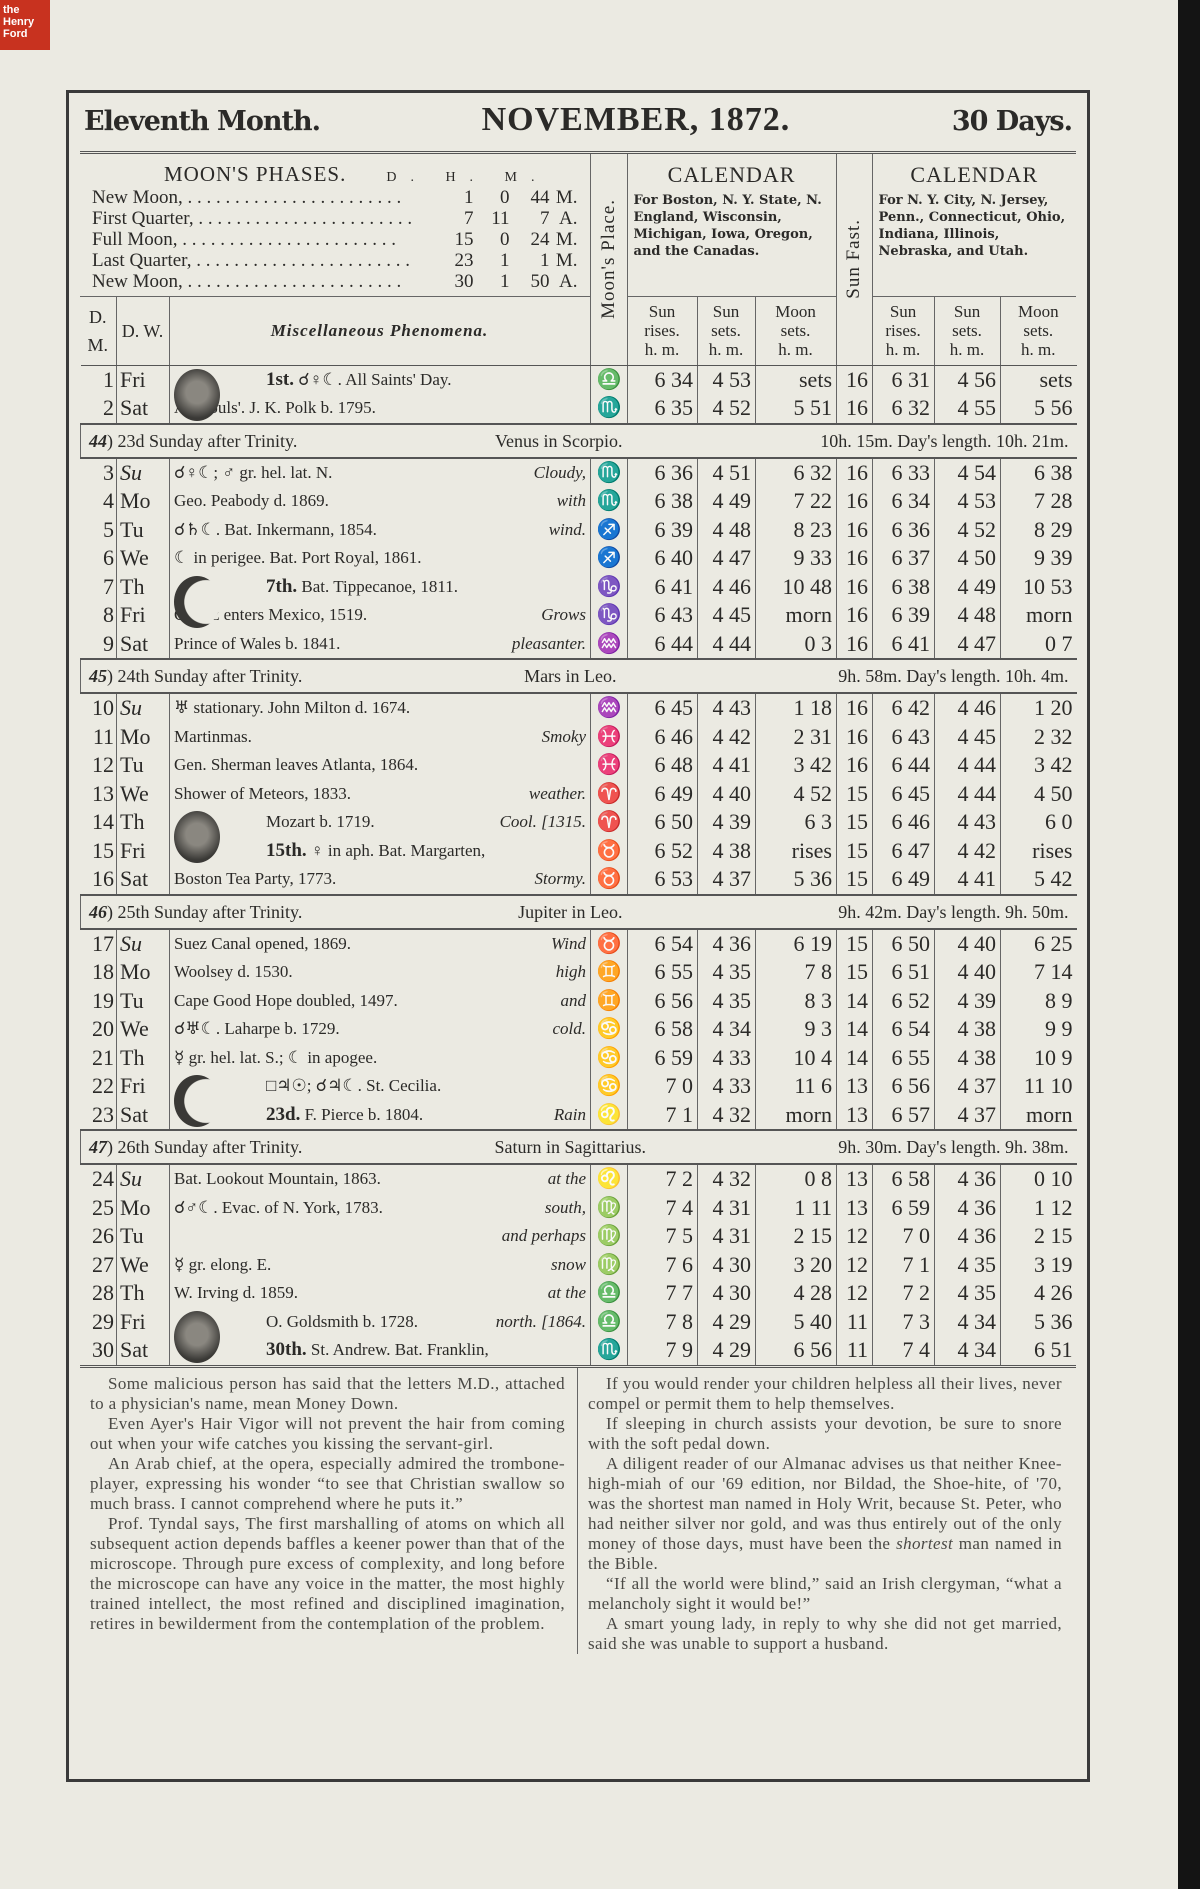 The image size is (1200, 1889). I want to click on phase-hour: 1, so click(505, 281).